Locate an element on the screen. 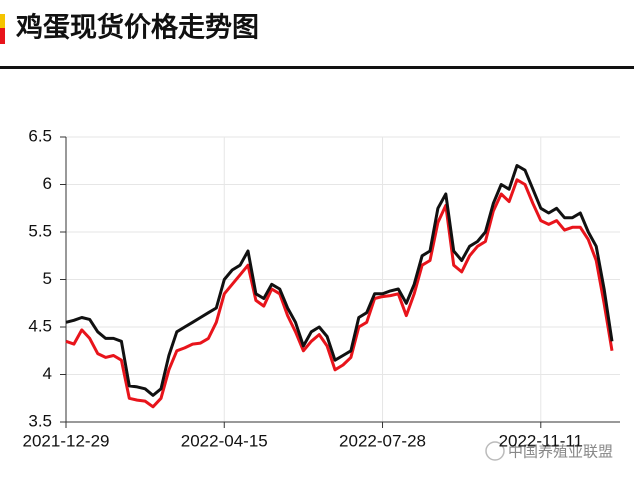  title-rule is located at coordinates (317, 67).